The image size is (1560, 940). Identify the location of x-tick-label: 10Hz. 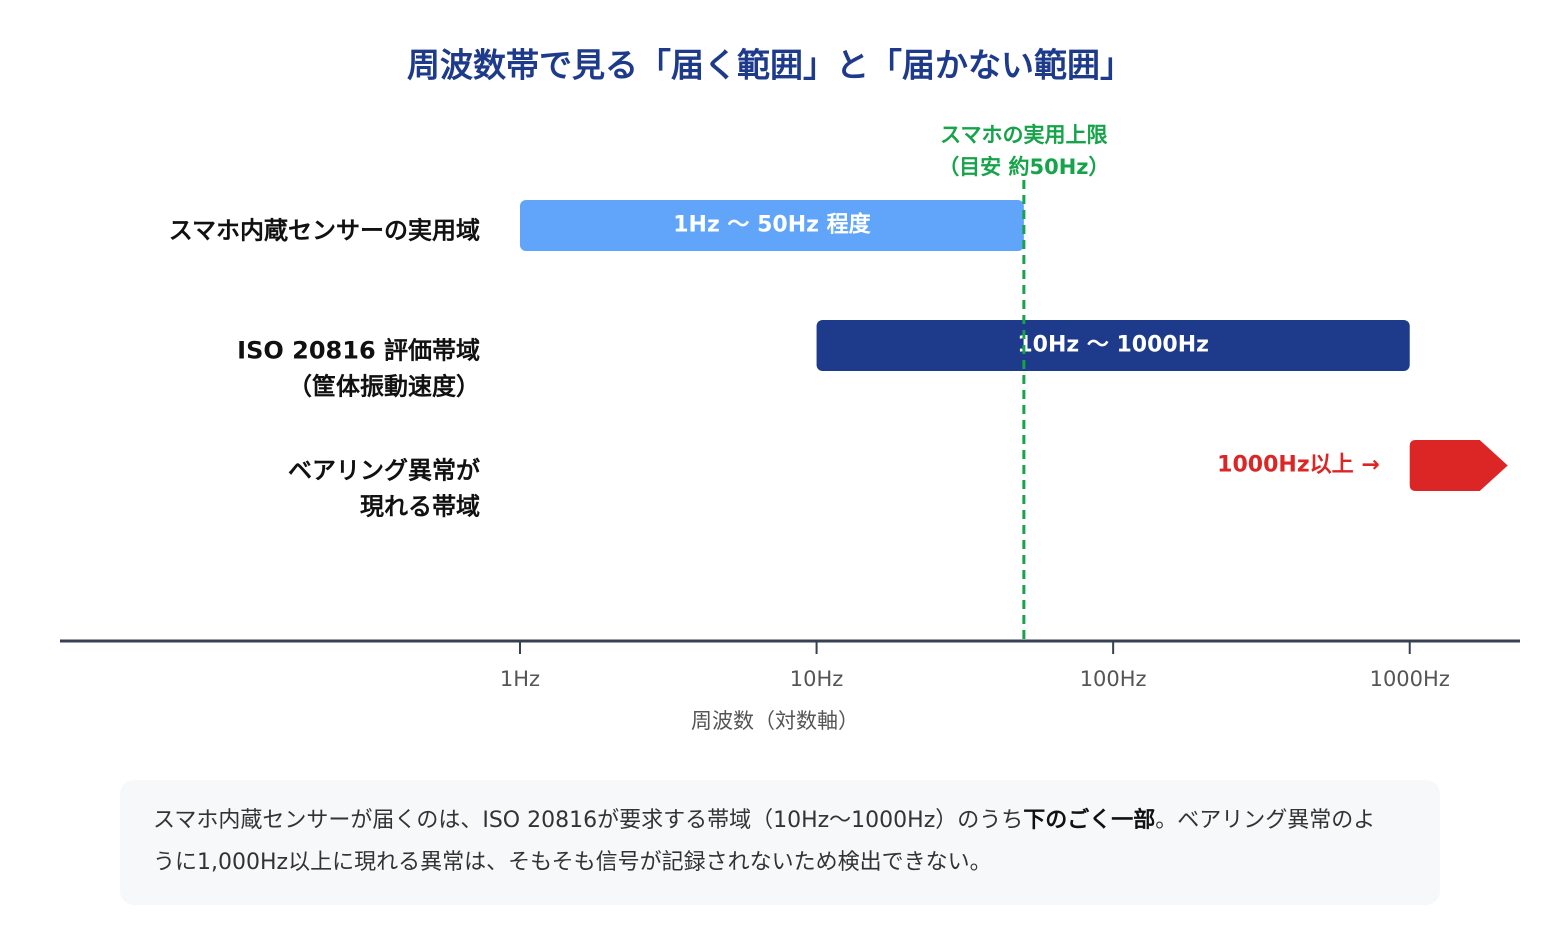
(817, 679).